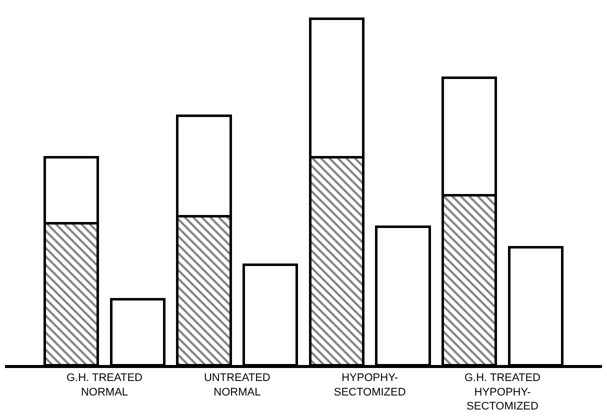 Image resolution: width=607 pixels, height=420 pixels. Describe the element at coordinates (502, 392) in the screenshot. I see `x-tick-label: G.H. TREATED HYPOPHY- SECTOMIZED` at that location.